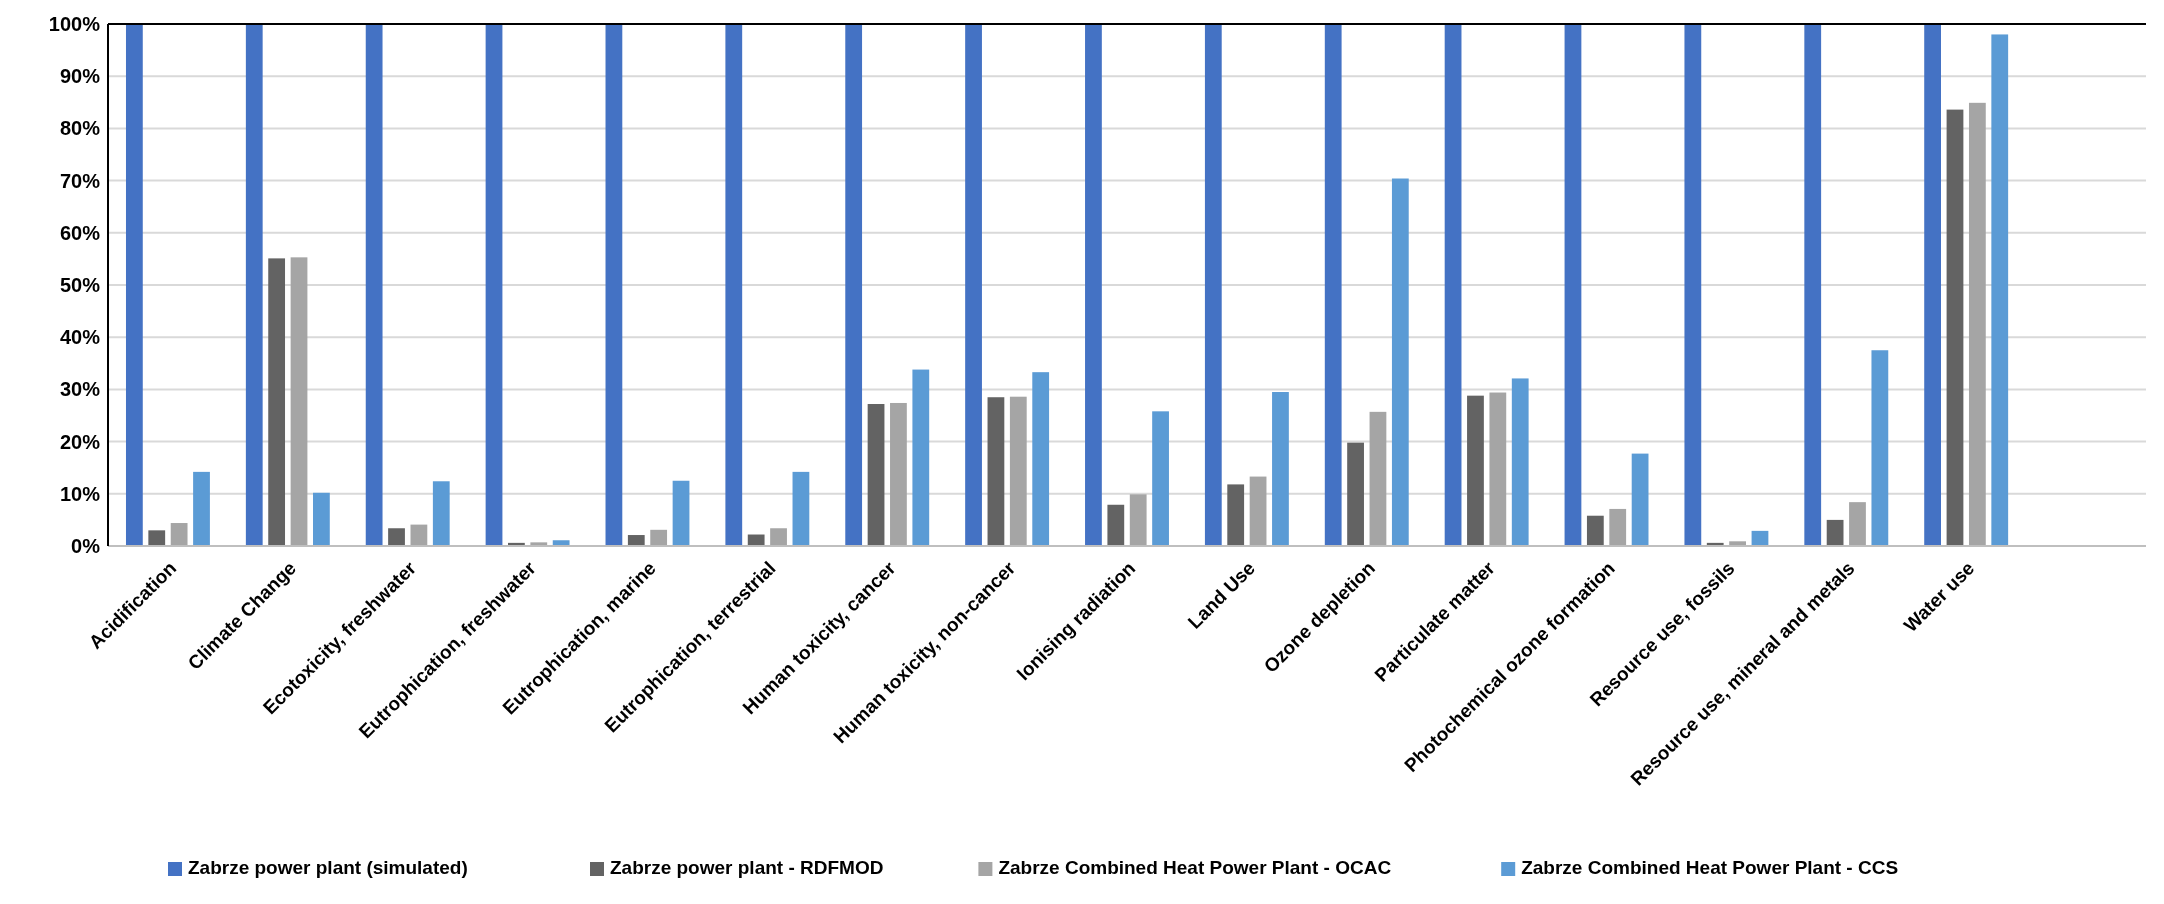 The image size is (2164, 904). I want to click on y-tick-label: 100%, so click(74, 24).